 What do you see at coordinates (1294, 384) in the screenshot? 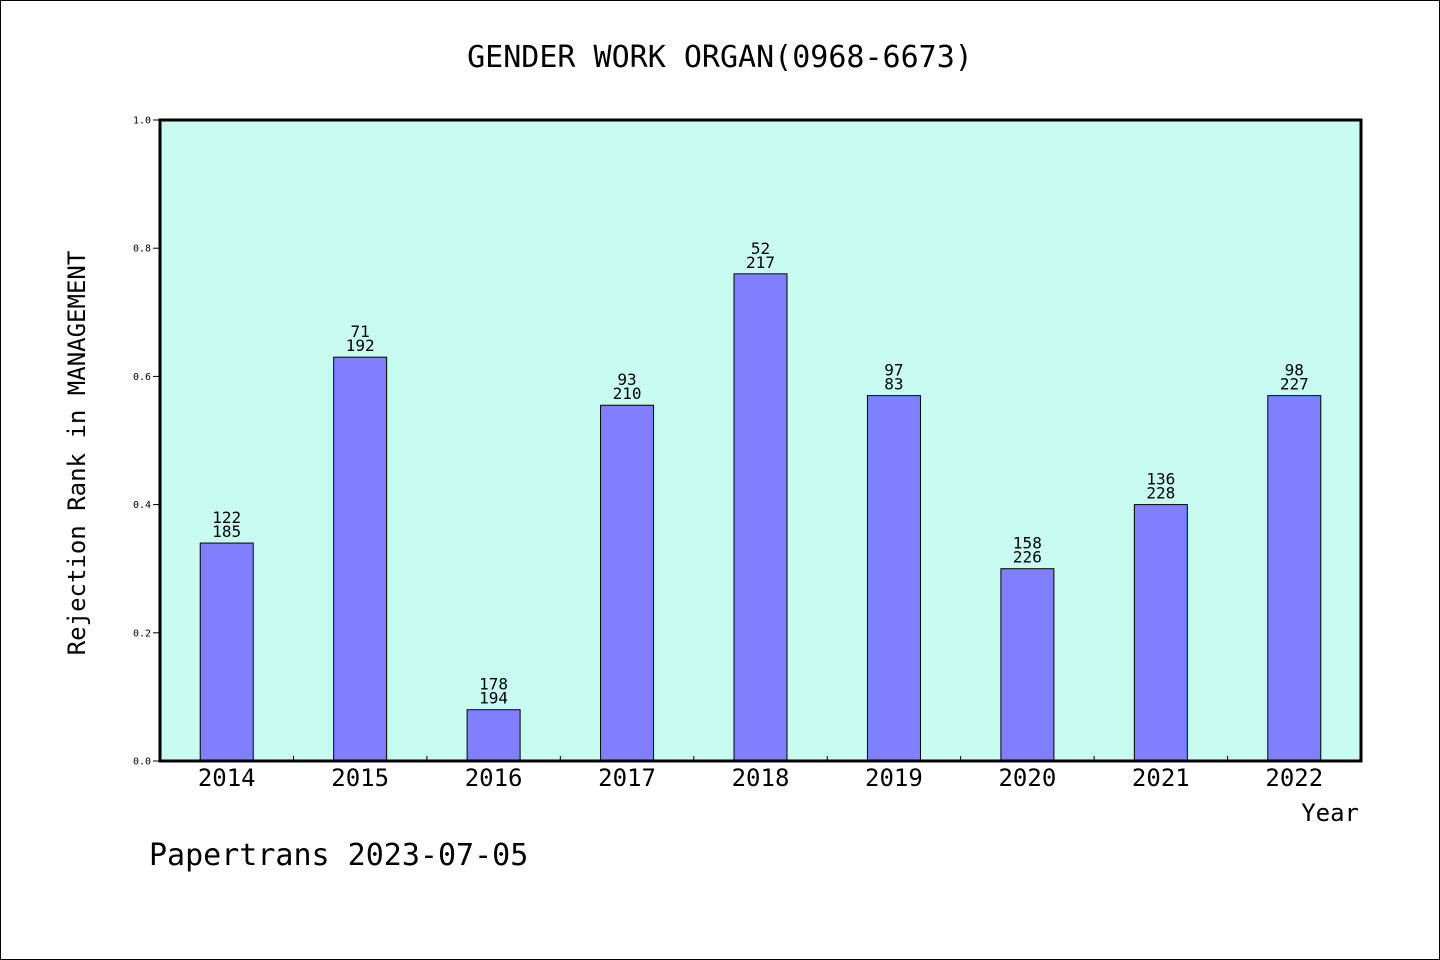
I see `bar-label-bottom: 227` at bounding box center [1294, 384].